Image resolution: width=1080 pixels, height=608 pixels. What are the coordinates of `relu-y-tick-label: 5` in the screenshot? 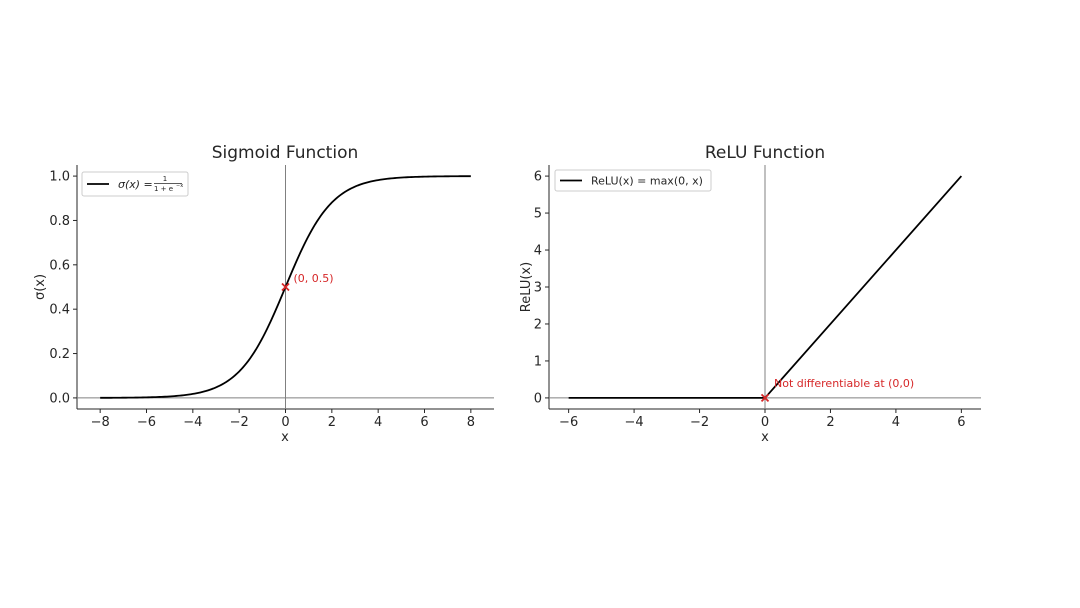 It's located at (538, 214).